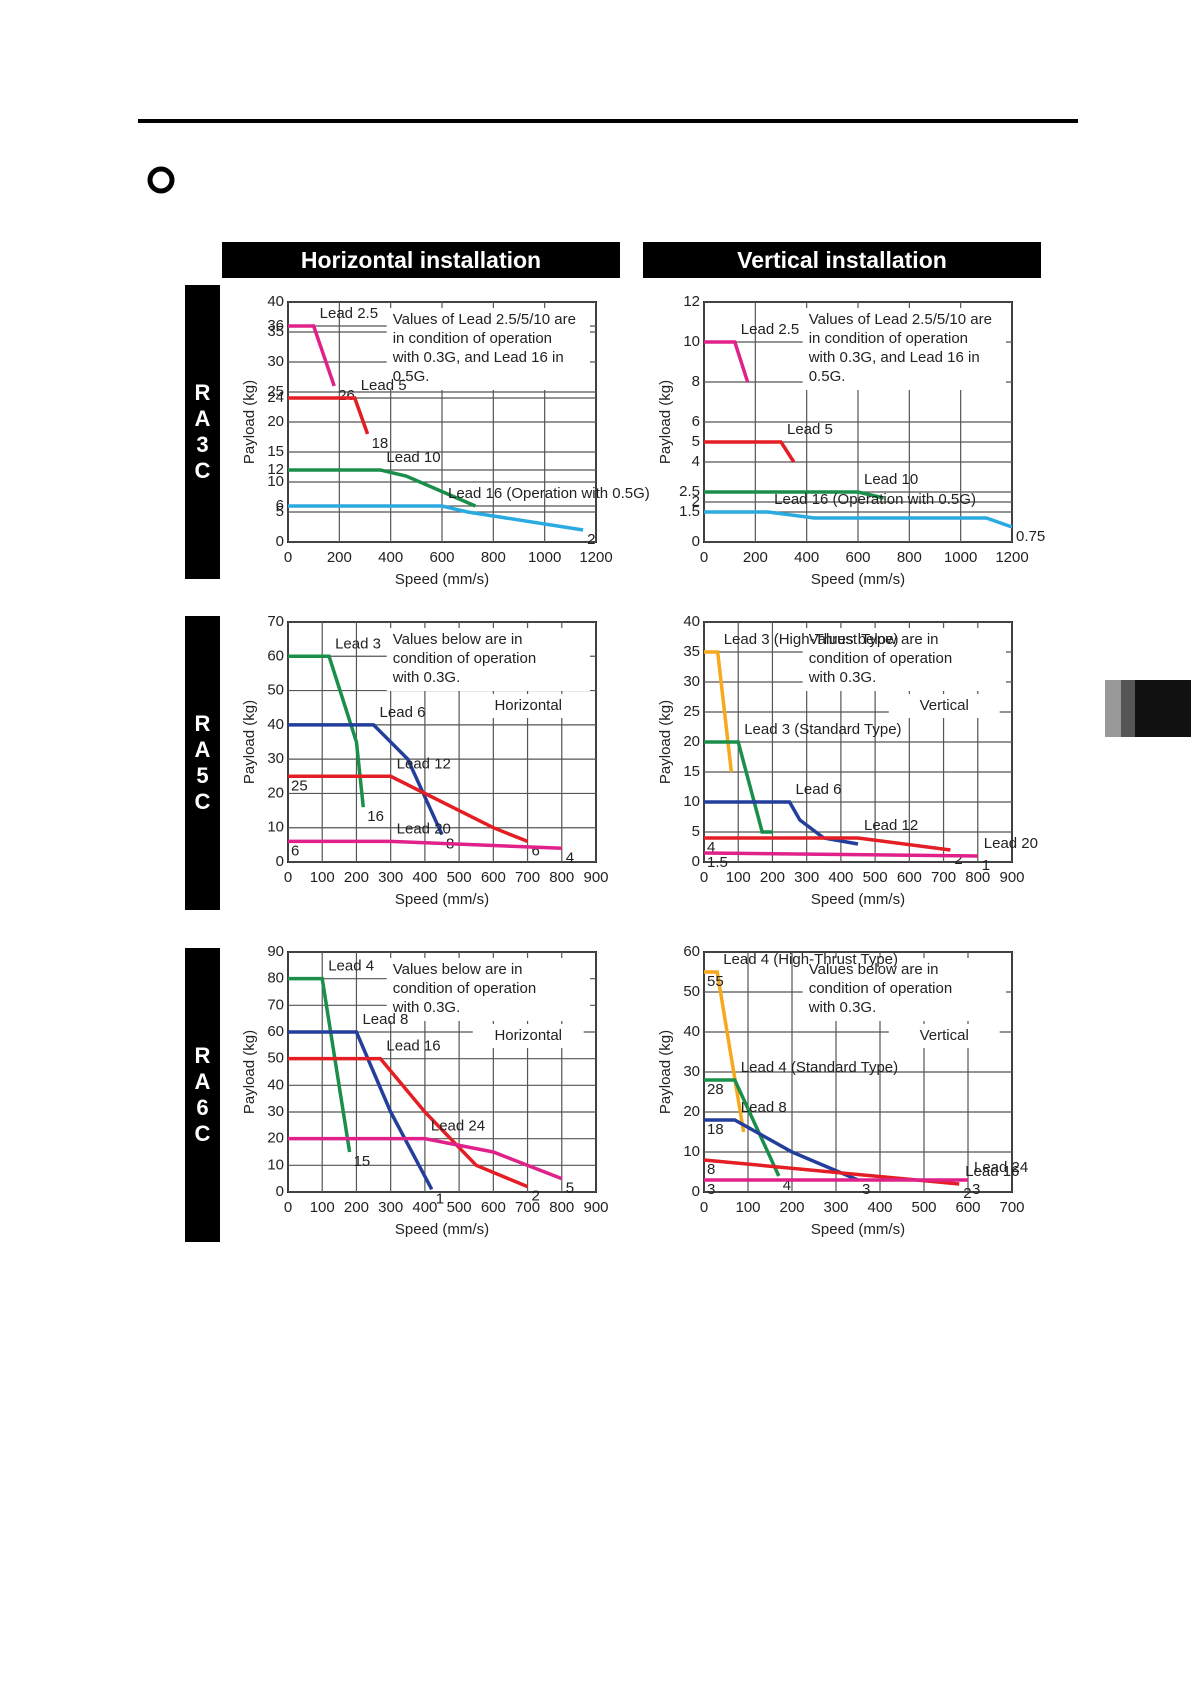  I want to click on mode-label-bg, so click(944, 706).